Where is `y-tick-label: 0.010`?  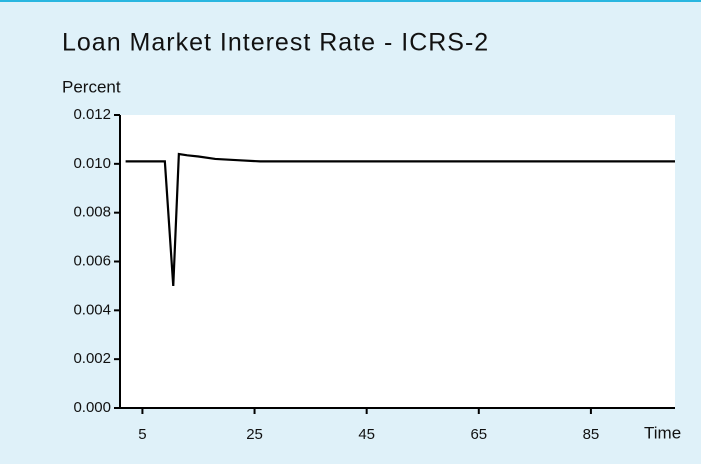 y-tick-label: 0.010 is located at coordinates (92, 163).